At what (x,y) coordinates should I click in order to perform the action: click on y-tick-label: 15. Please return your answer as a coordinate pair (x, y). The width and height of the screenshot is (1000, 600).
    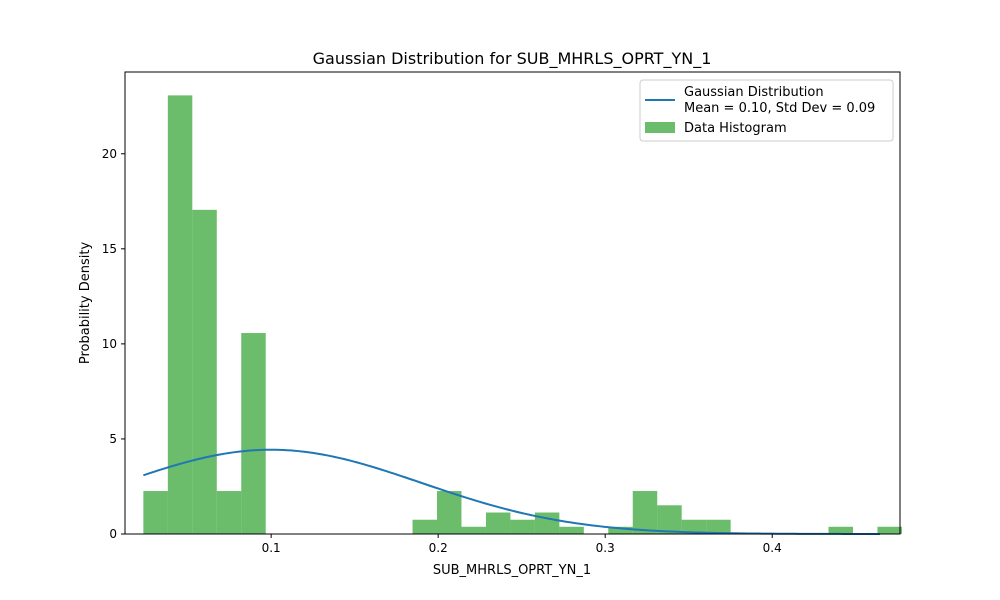
    Looking at the image, I should click on (109, 249).